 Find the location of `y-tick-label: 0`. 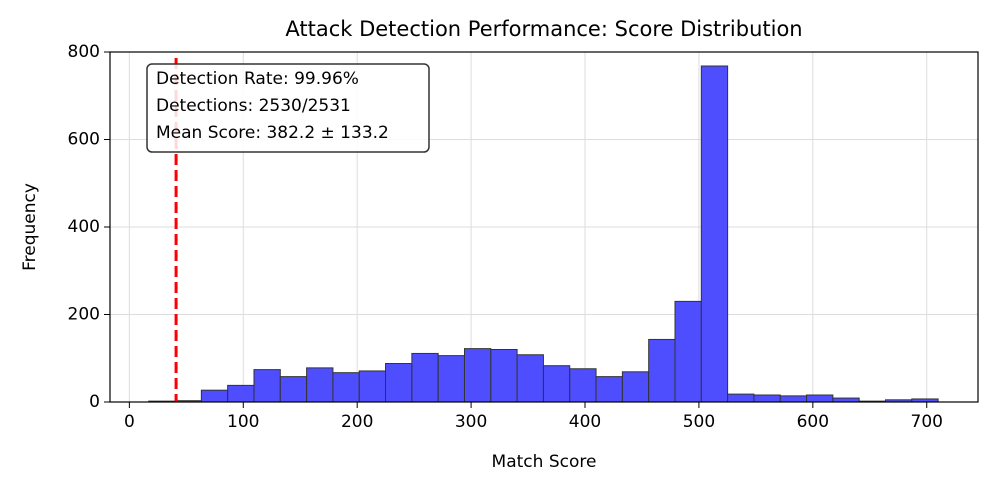

y-tick-label: 0 is located at coordinates (94, 402).